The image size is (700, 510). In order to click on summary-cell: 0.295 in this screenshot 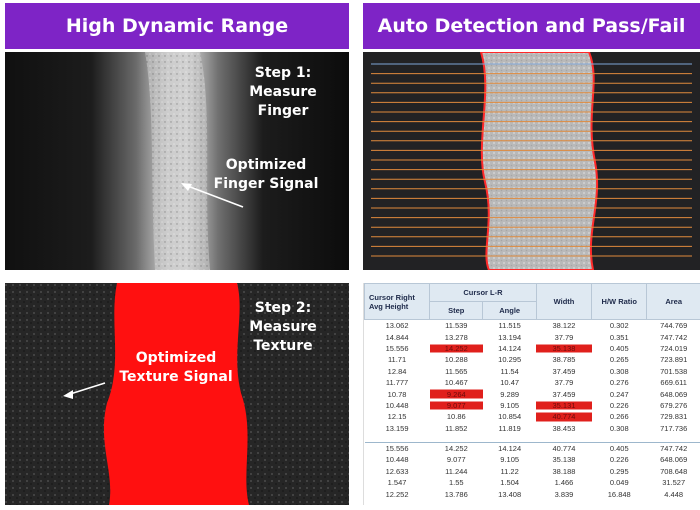, I will do `click(619, 471)`.